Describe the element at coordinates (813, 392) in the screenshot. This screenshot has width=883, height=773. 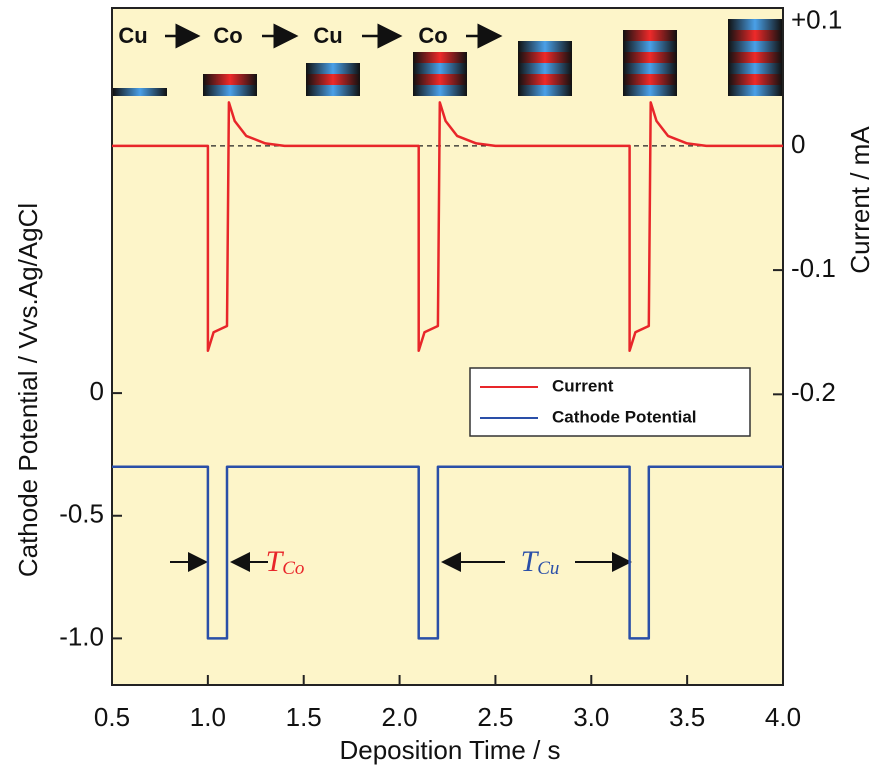
I see `y2-tick-label: -0.2` at that location.